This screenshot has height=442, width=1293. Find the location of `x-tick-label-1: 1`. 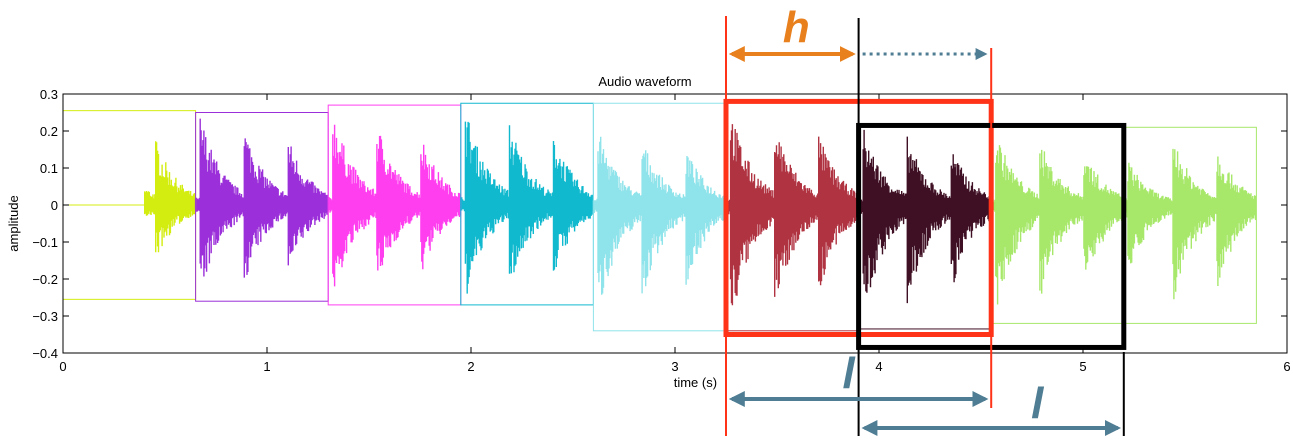

x-tick-label-1: 1 is located at coordinates (266, 366).